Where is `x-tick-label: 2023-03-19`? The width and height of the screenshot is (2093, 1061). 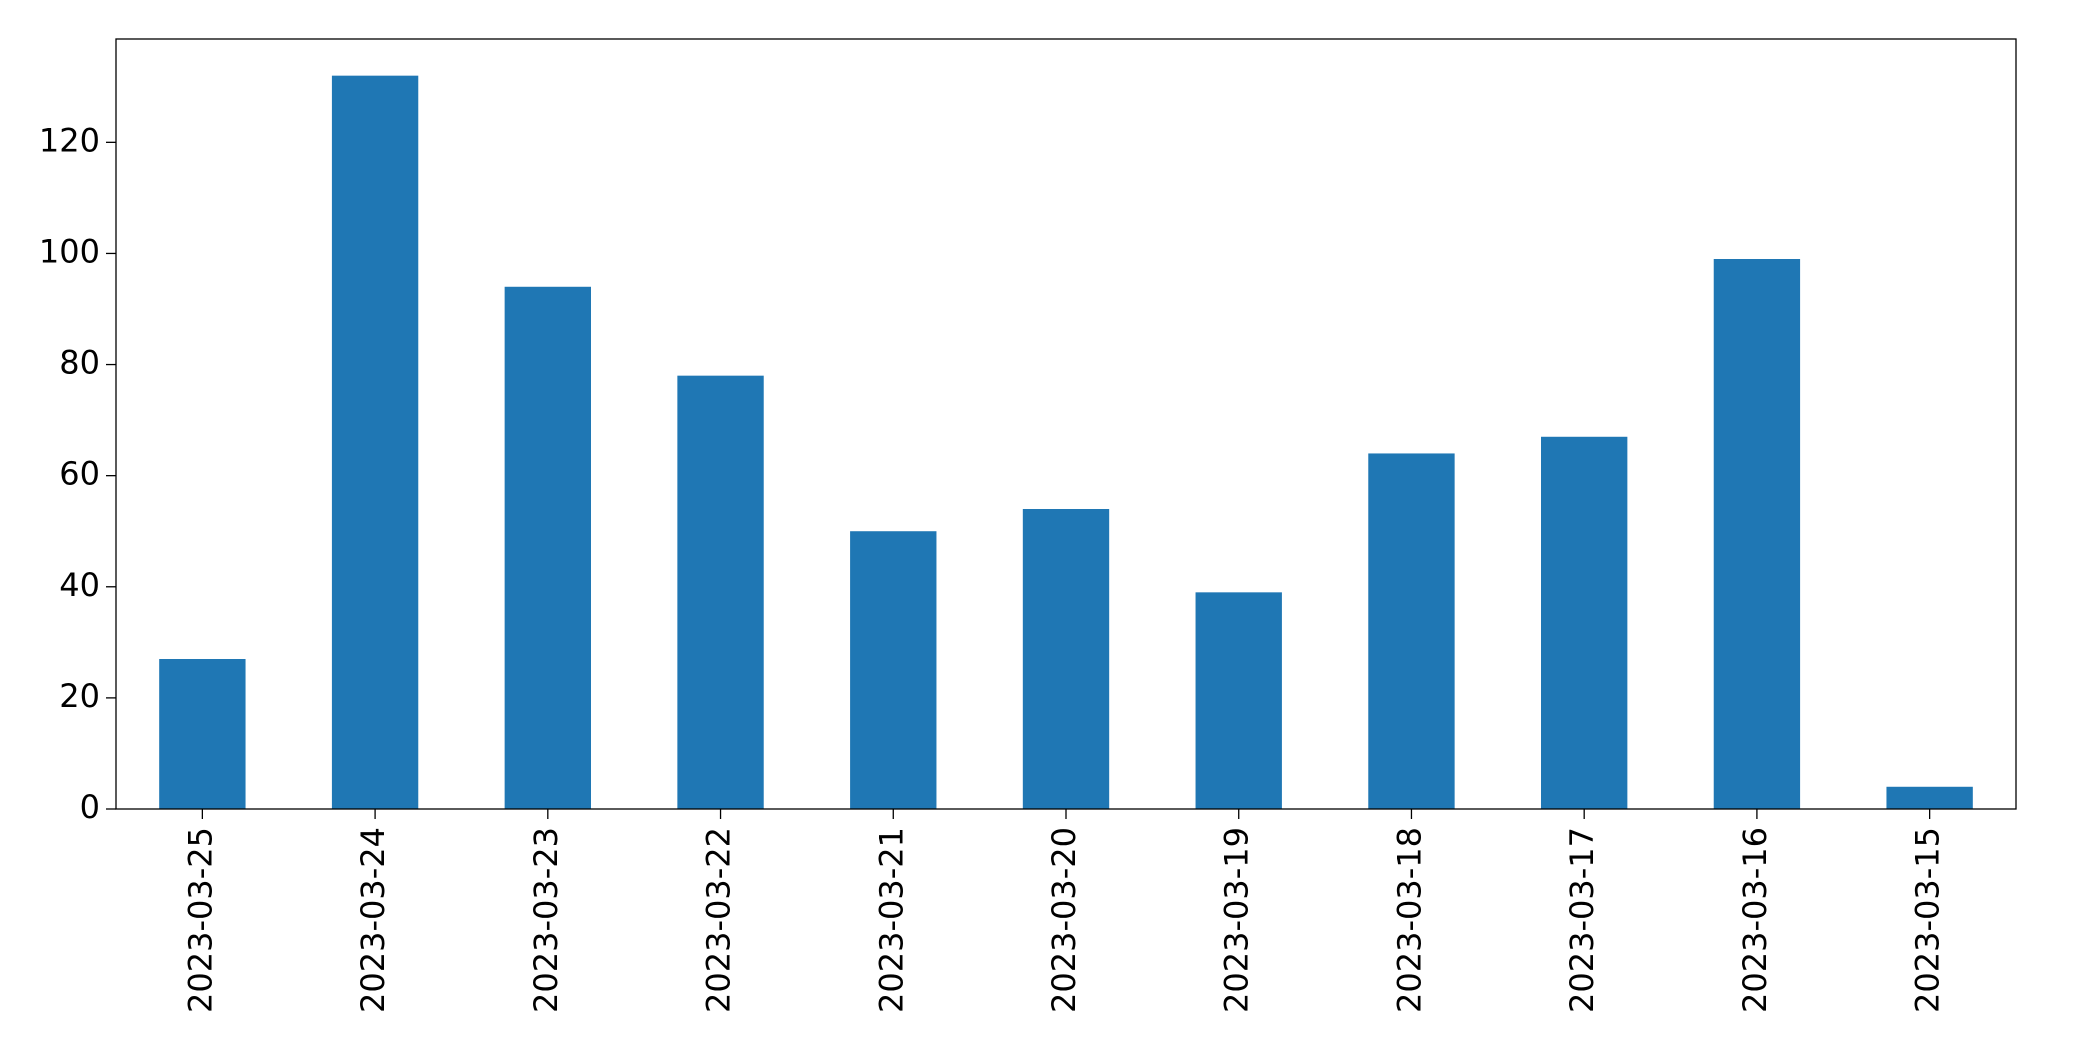
x-tick-label: 2023-03-19 is located at coordinates (1237, 920).